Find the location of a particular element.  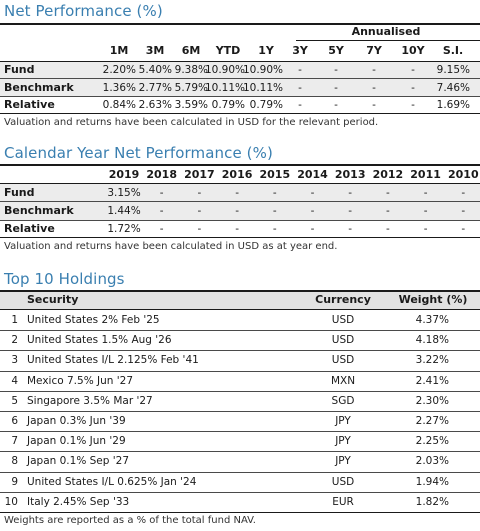

net-performance-col-3m: 3M is located at coordinates (155, 50).